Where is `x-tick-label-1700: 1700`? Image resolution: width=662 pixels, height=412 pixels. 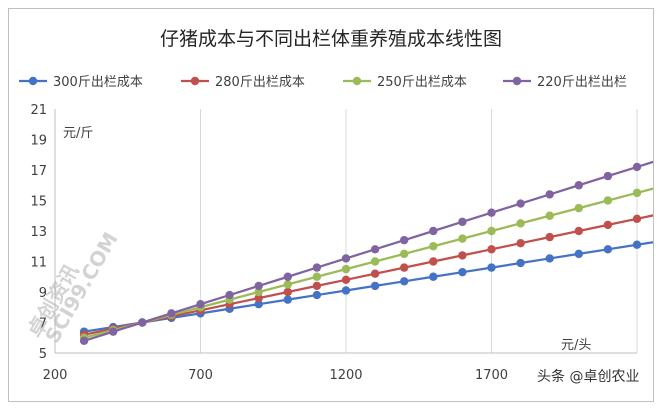
x-tick-label-1700: 1700 is located at coordinates (491, 375).